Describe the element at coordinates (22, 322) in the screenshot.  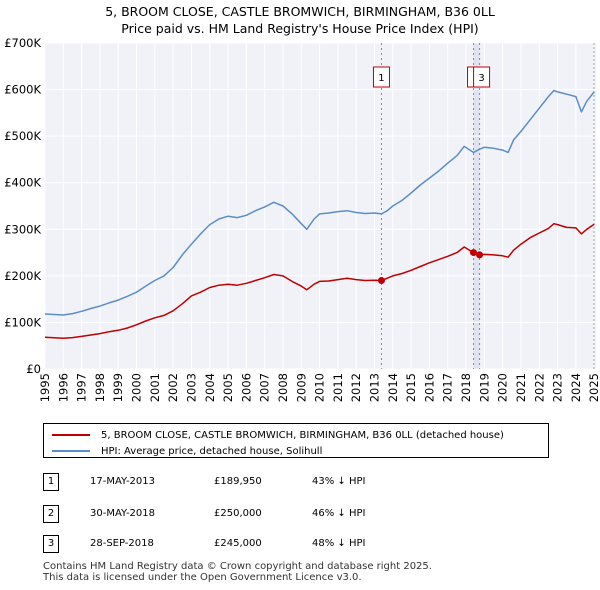
I see `y-tick-label: £100K` at that location.